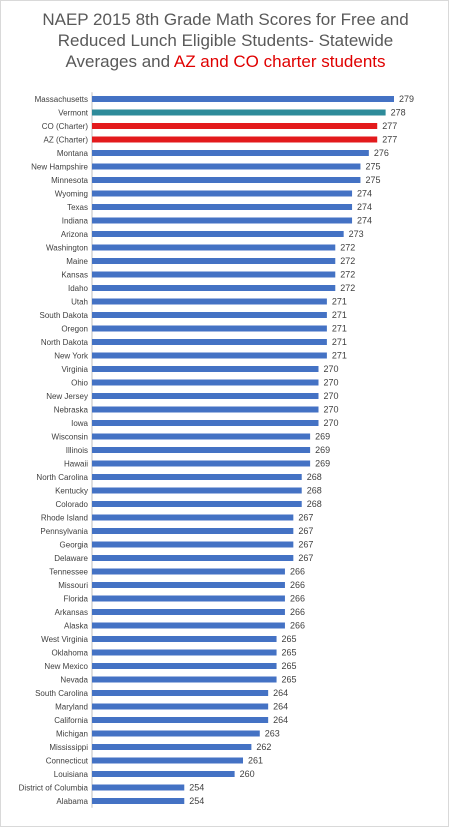  Describe the element at coordinates (272, 734) in the screenshot. I see `value-label: 263` at that location.